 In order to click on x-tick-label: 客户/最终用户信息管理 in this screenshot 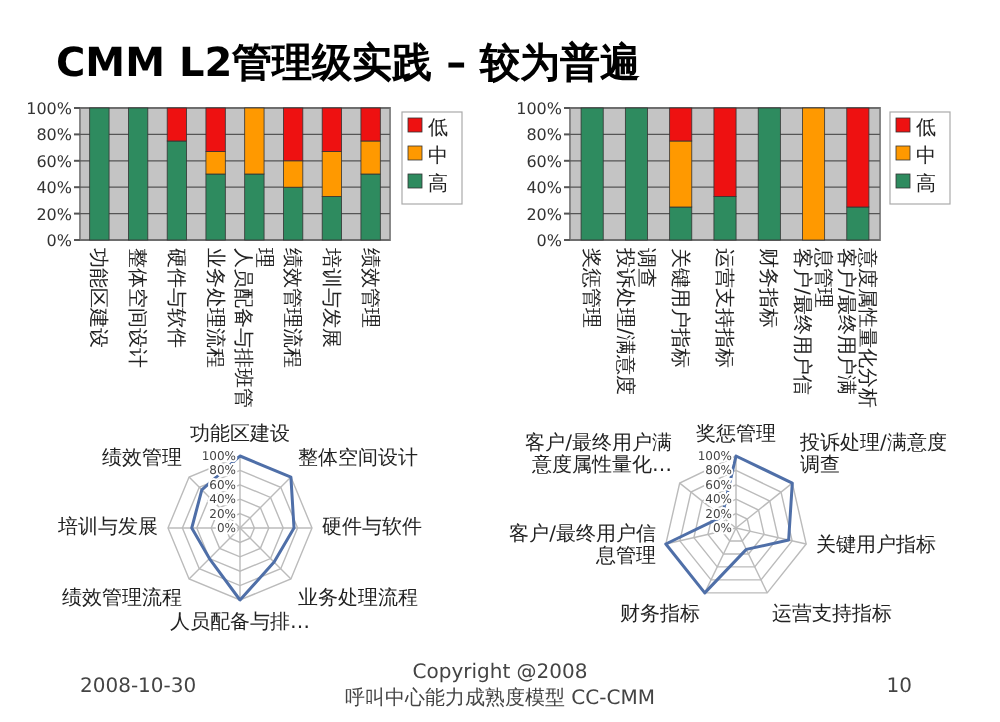, I will do `click(813, 320)`.